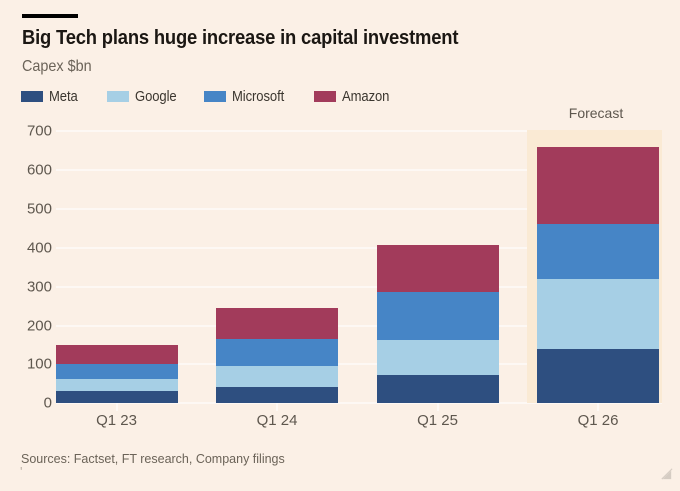  I want to click on legend-label: Google, so click(156, 96).